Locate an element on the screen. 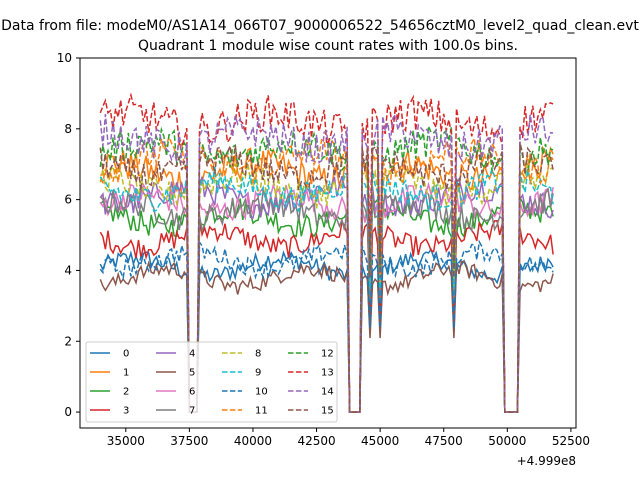 The height and width of the screenshot is (480, 640). legend-frame is located at coordinates (211, 382).